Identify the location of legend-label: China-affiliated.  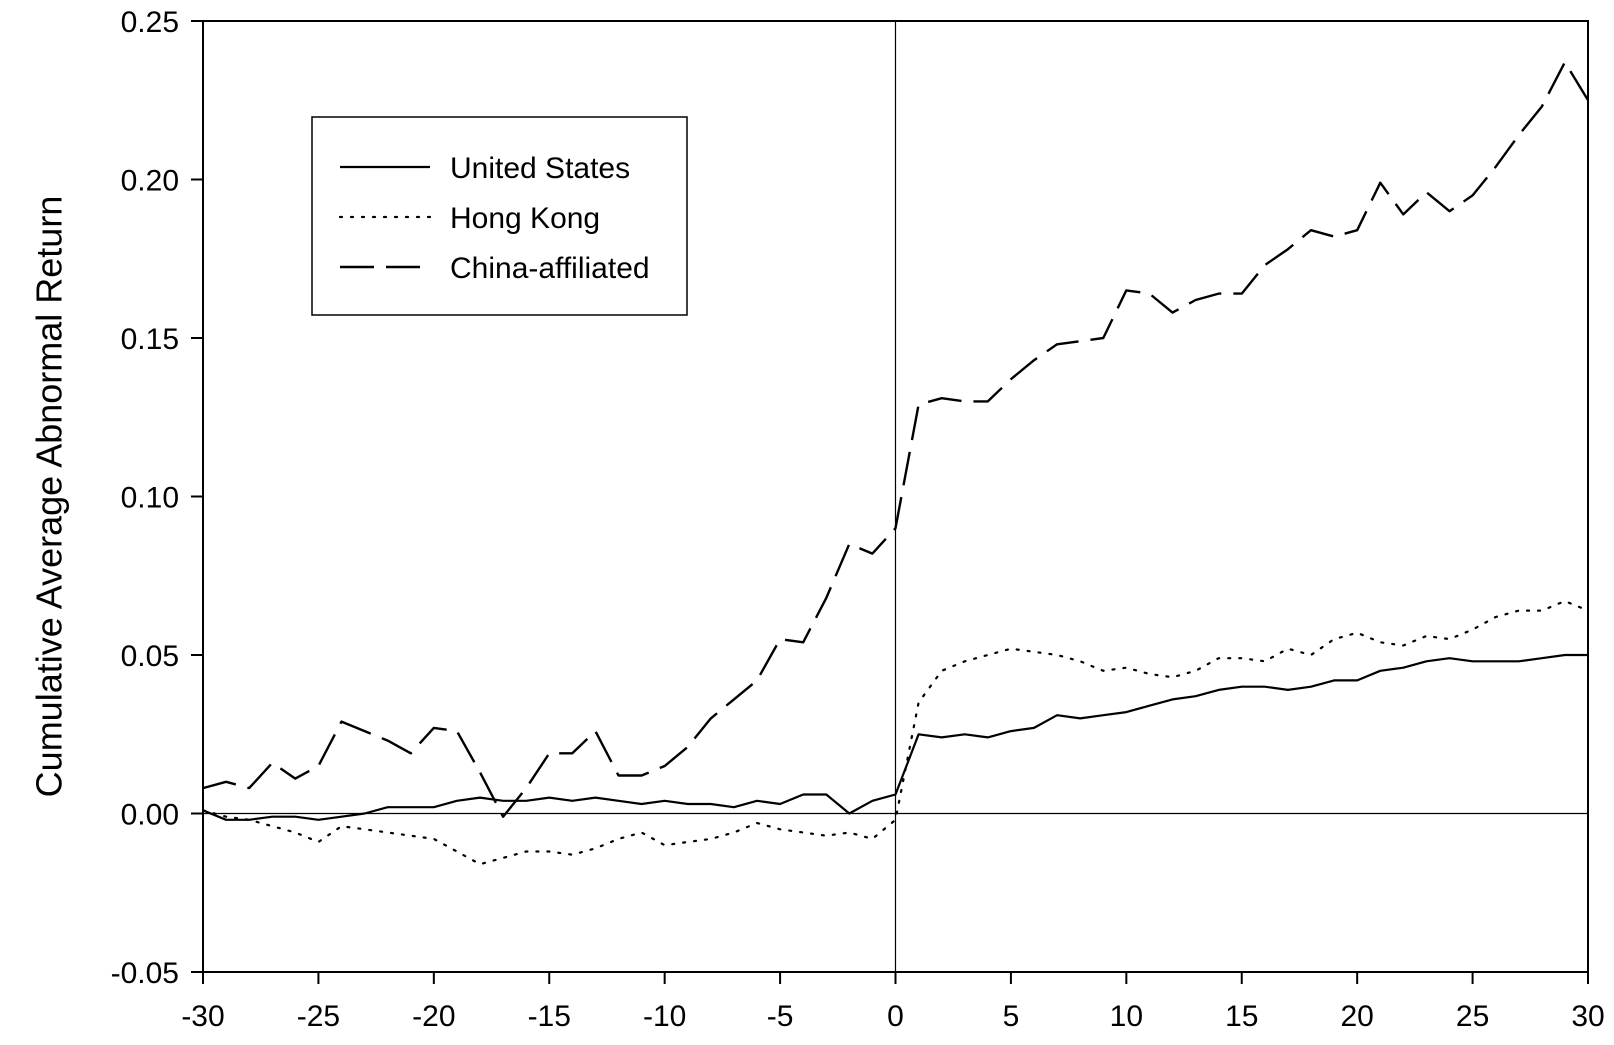
(550, 268).